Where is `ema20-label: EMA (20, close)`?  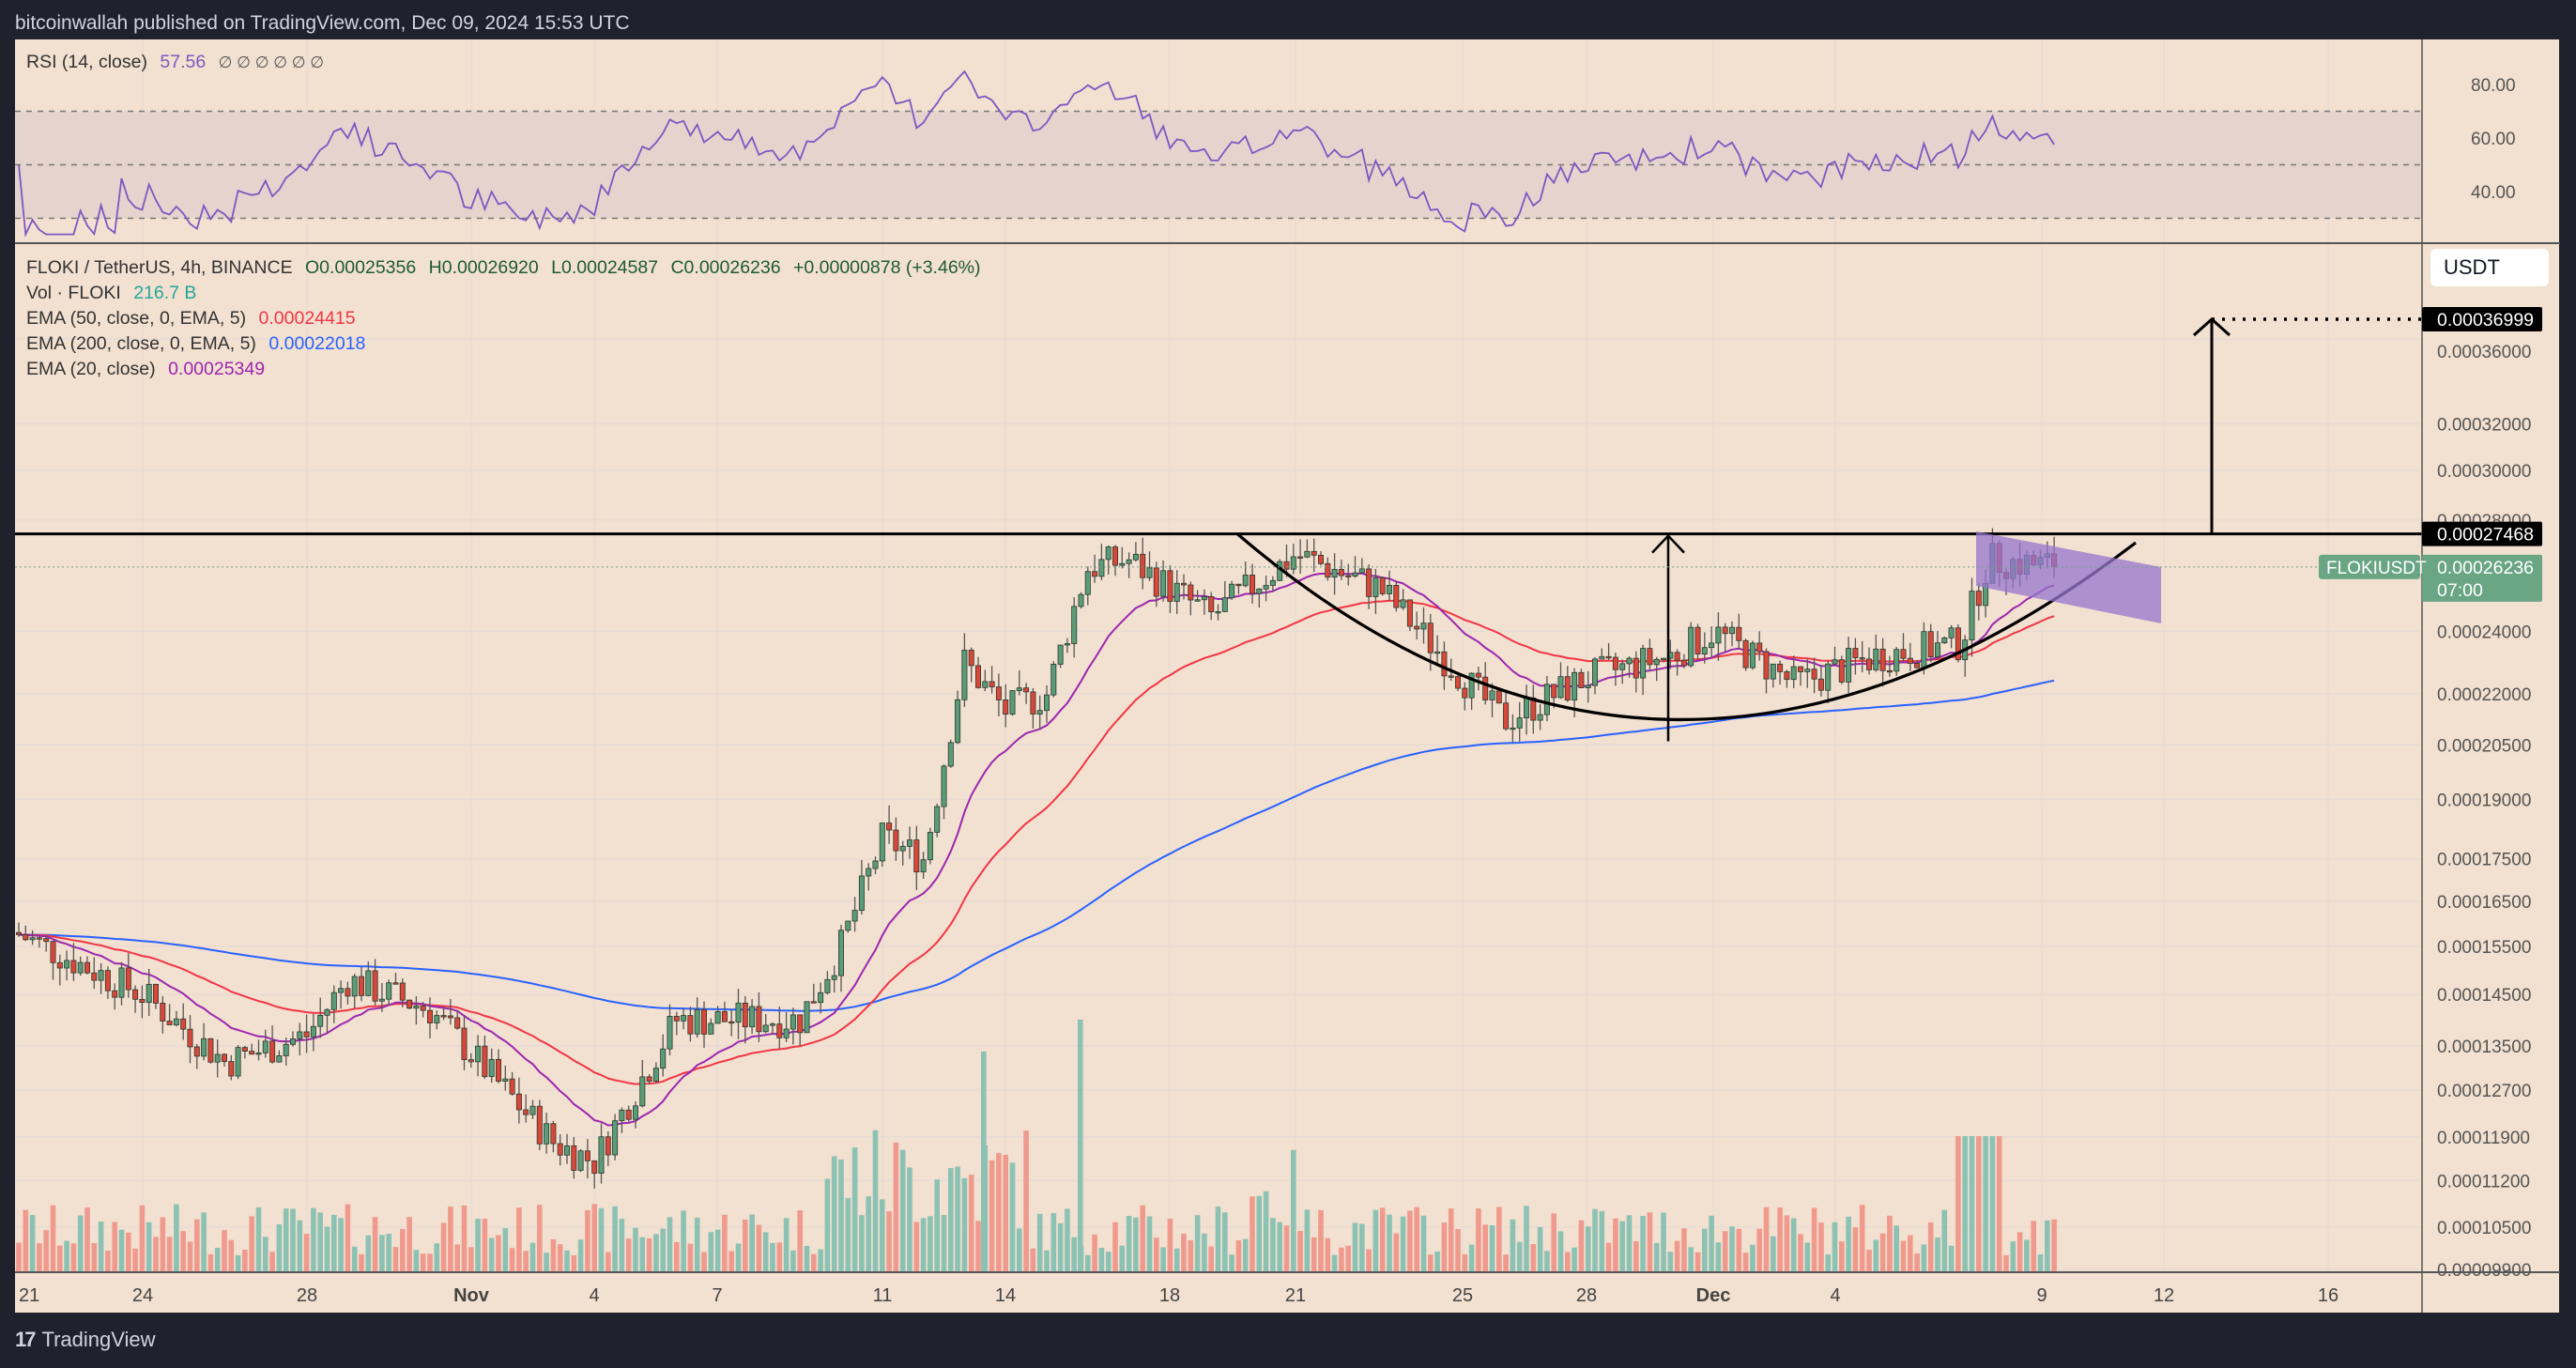 ema20-label: EMA (20, close) is located at coordinates (91, 369).